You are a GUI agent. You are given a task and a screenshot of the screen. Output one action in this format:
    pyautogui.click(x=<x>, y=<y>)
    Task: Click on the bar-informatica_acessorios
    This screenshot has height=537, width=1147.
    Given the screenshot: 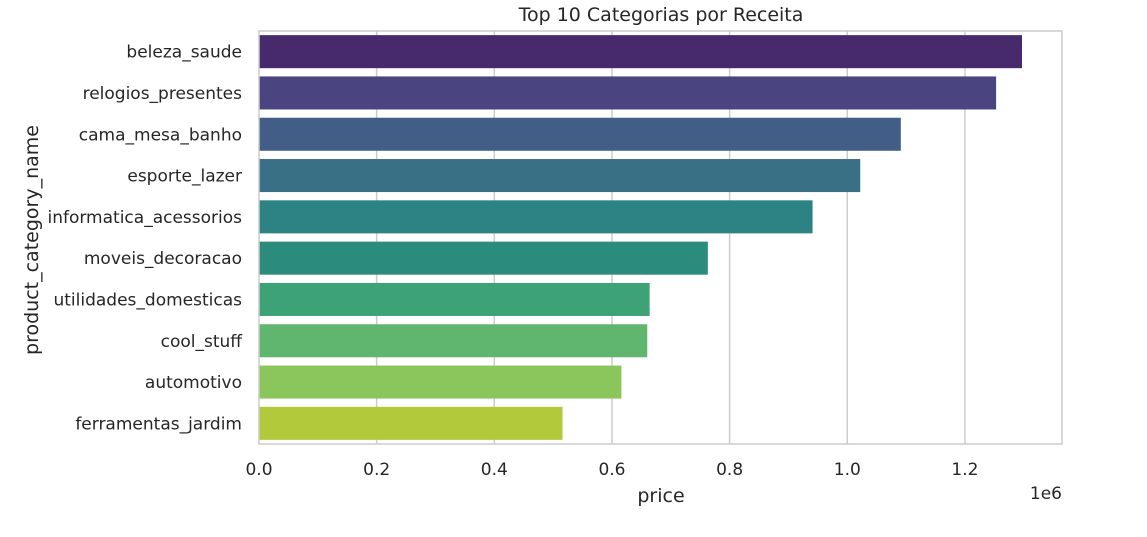 What is the action you would take?
    pyautogui.click(x=536, y=217)
    